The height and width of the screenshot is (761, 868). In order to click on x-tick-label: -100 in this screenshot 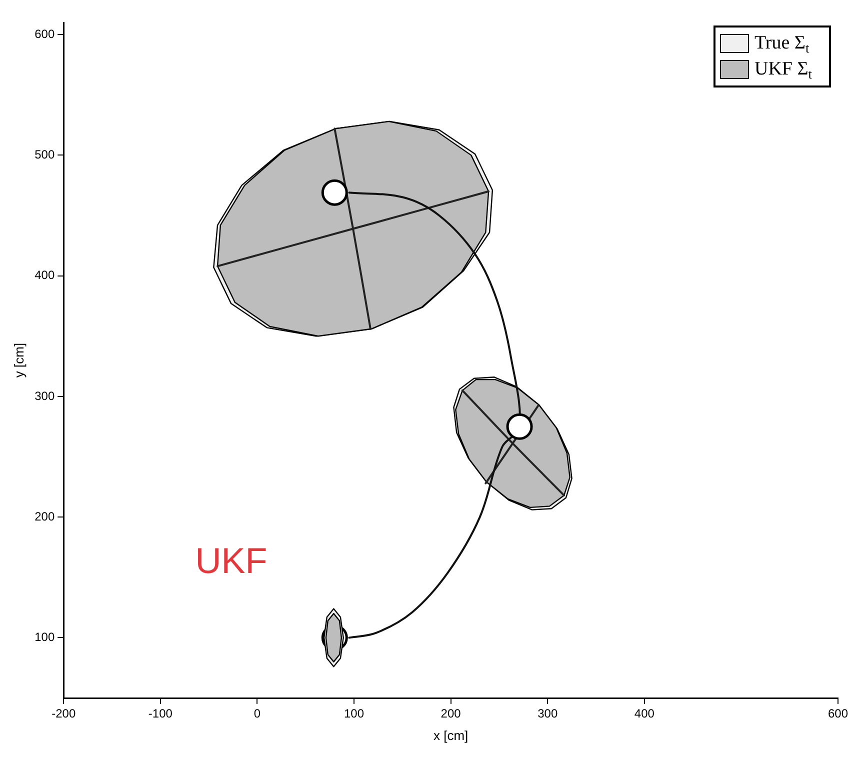, I will do `click(160, 713)`.